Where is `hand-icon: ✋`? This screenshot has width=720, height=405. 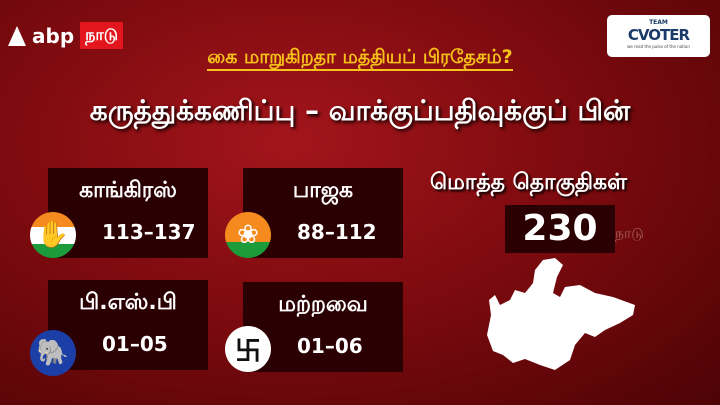 hand-icon: ✋ is located at coordinates (53, 235).